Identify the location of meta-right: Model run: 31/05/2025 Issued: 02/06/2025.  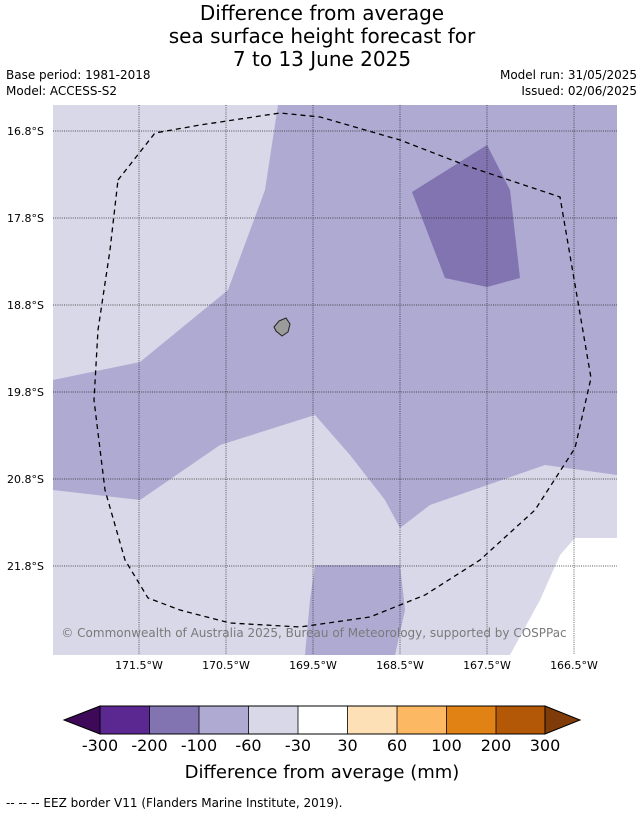
(568, 83).